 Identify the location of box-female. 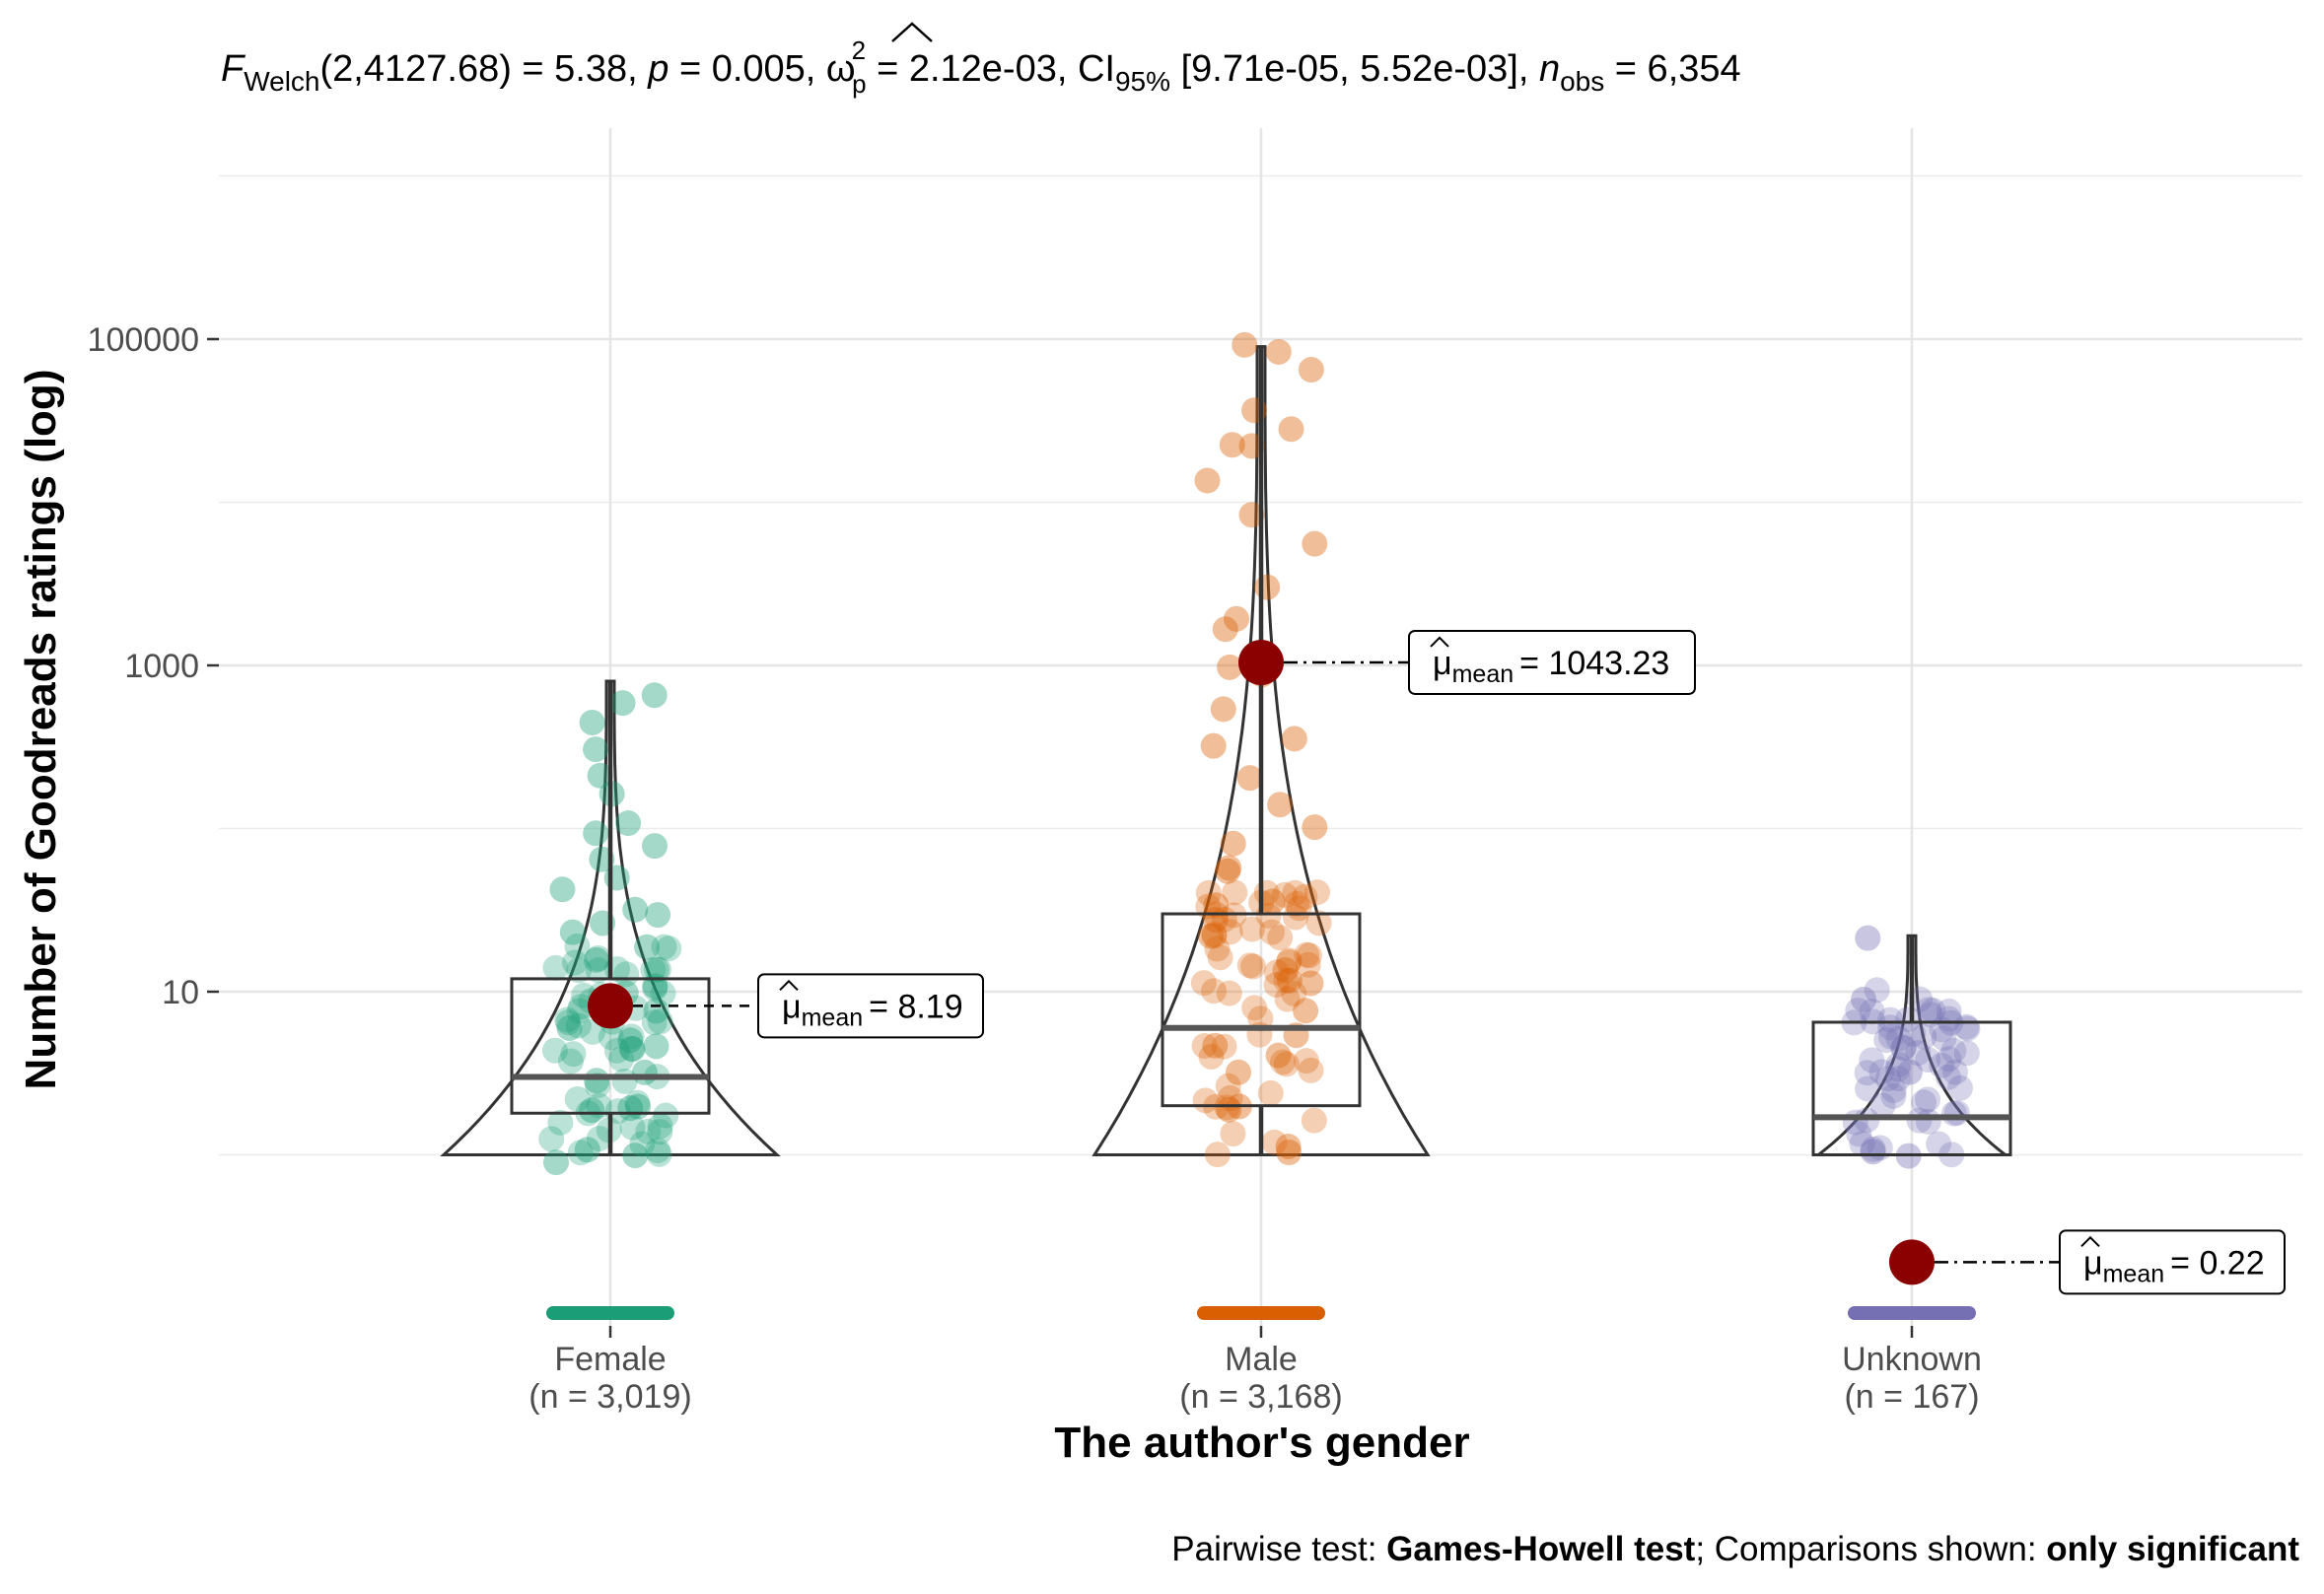
(610, 1046).